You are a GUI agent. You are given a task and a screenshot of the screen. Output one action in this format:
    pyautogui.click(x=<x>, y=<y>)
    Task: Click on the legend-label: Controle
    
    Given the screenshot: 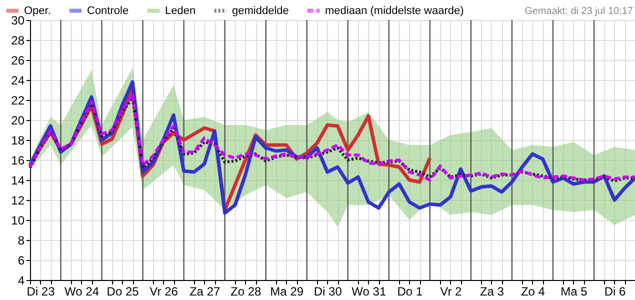 What is the action you would take?
    pyautogui.click(x=108, y=10)
    